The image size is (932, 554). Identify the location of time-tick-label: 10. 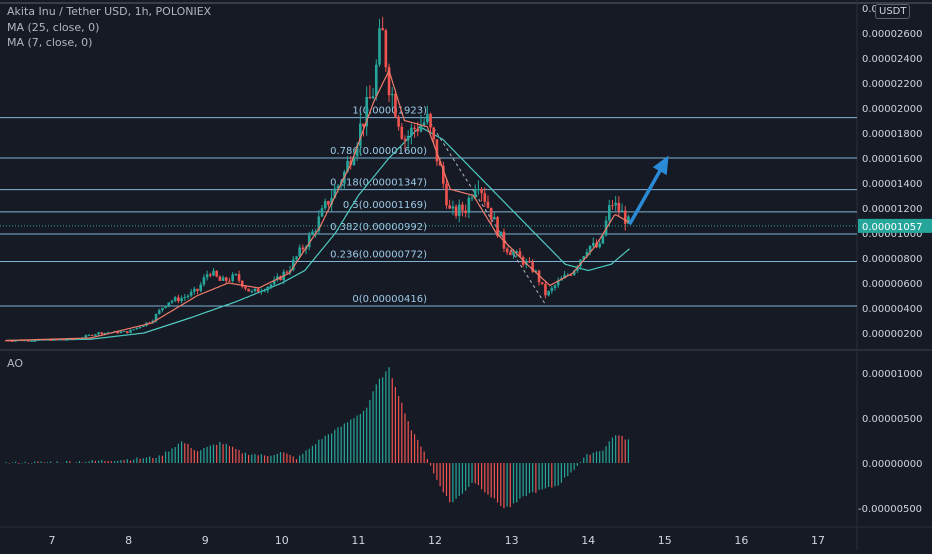
(282, 540).